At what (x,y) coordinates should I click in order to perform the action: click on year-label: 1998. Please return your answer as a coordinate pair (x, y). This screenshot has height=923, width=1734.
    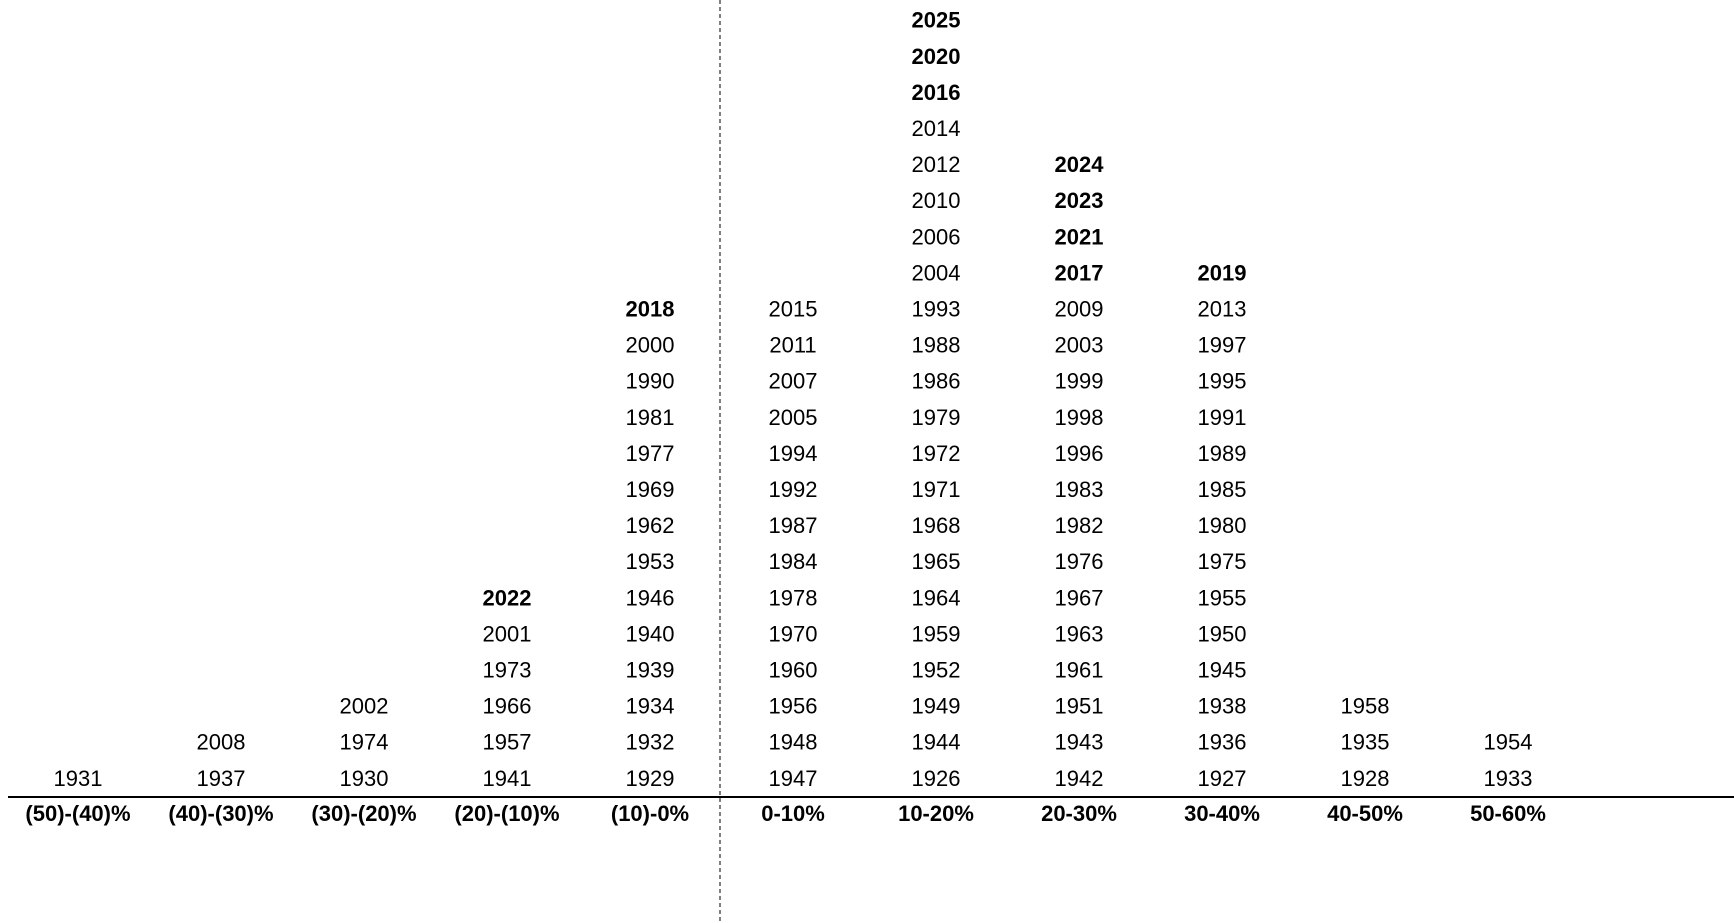
    Looking at the image, I should click on (1079, 417).